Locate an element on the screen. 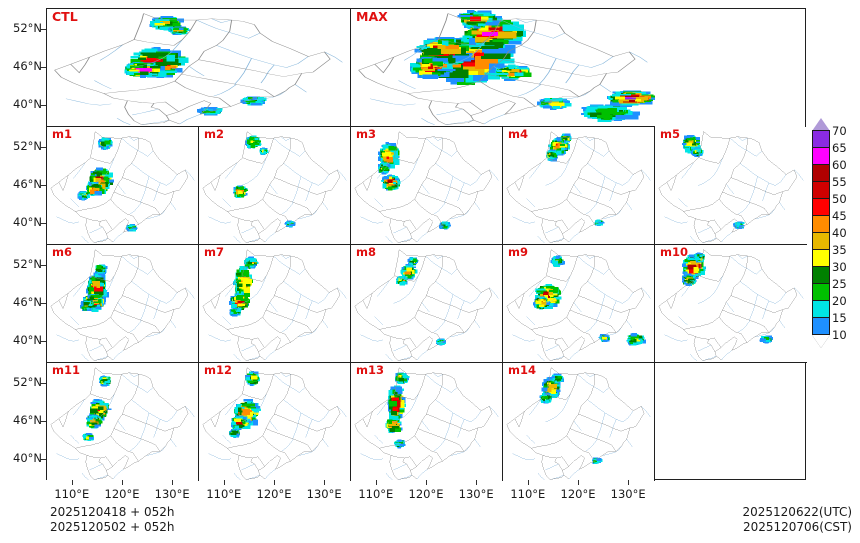 The height and width of the screenshot is (543, 860). colorbar-tick-label: 30 is located at coordinates (839, 267).